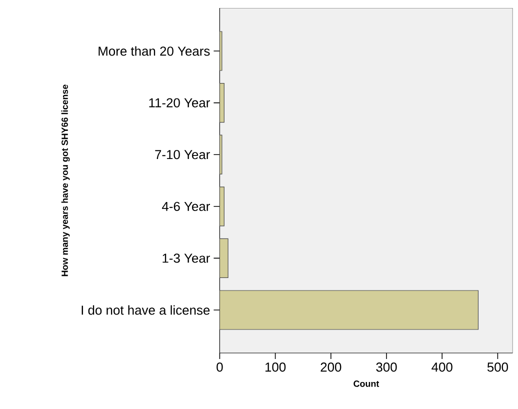 This screenshot has height=409, width=518. I want to click on x-tick-label: 200, so click(331, 367).